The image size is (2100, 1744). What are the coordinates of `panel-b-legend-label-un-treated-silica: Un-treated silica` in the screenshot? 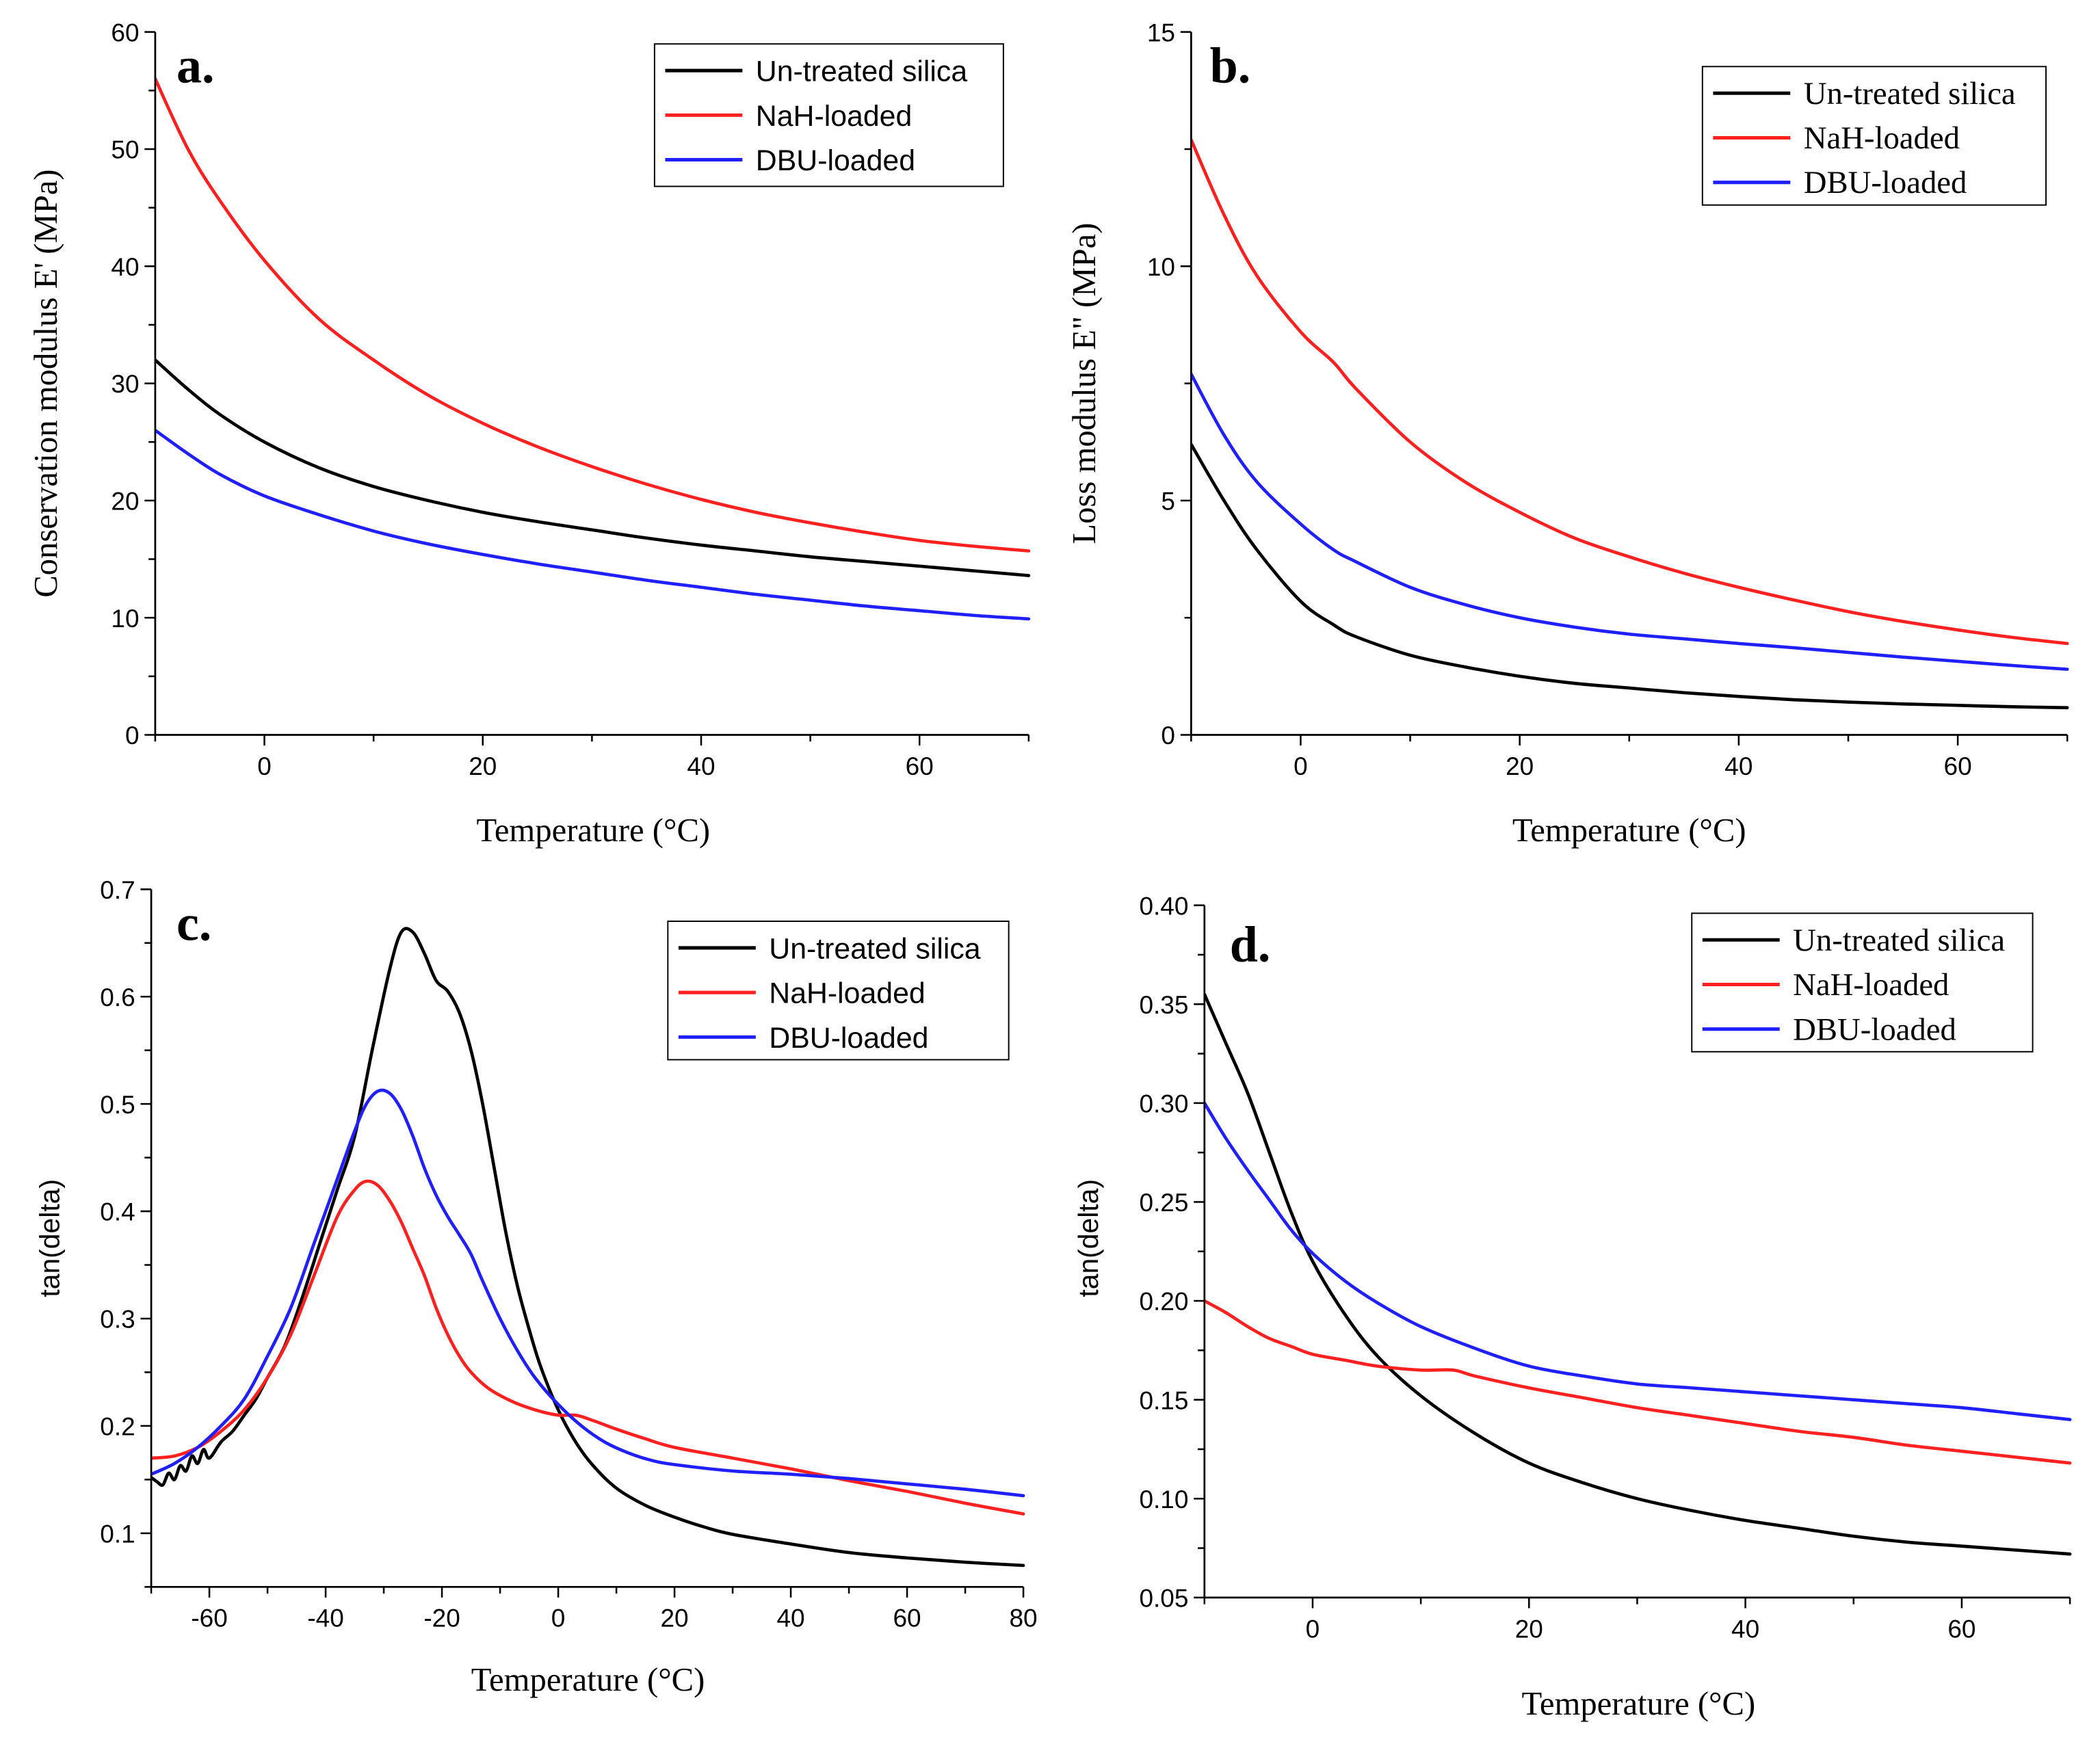 It's located at (1910, 93).